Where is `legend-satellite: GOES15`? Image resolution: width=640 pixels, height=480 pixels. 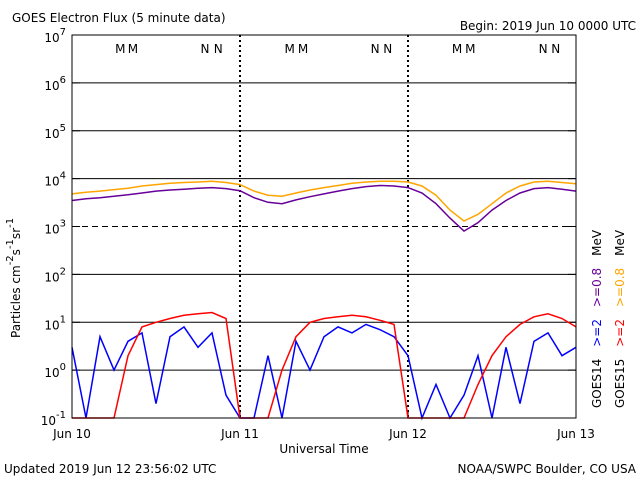 legend-satellite: GOES15 is located at coordinates (620, 383).